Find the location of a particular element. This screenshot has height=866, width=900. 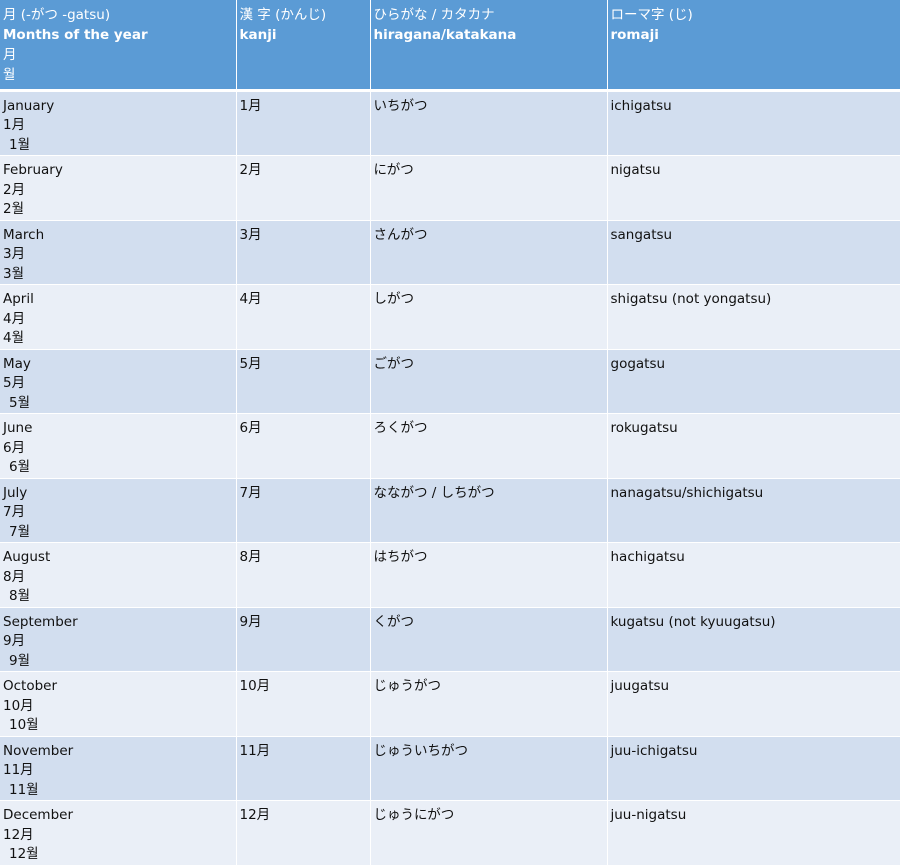

month-korean: 4월 is located at coordinates (14, 338).